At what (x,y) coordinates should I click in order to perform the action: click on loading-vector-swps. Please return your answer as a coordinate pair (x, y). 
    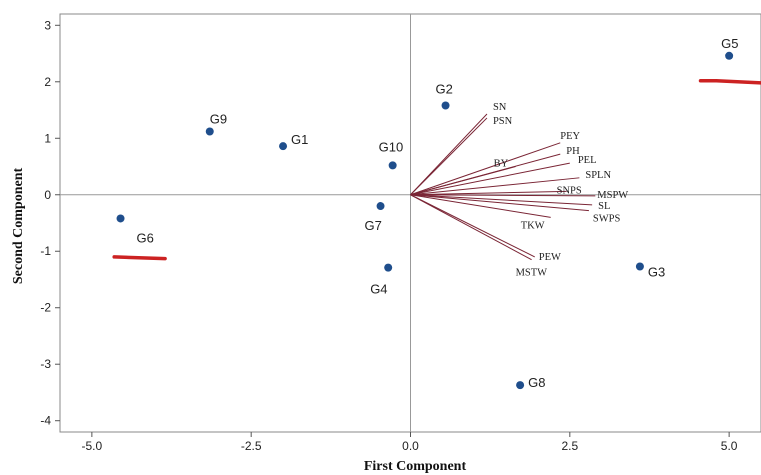
    Looking at the image, I should click on (499, 203).